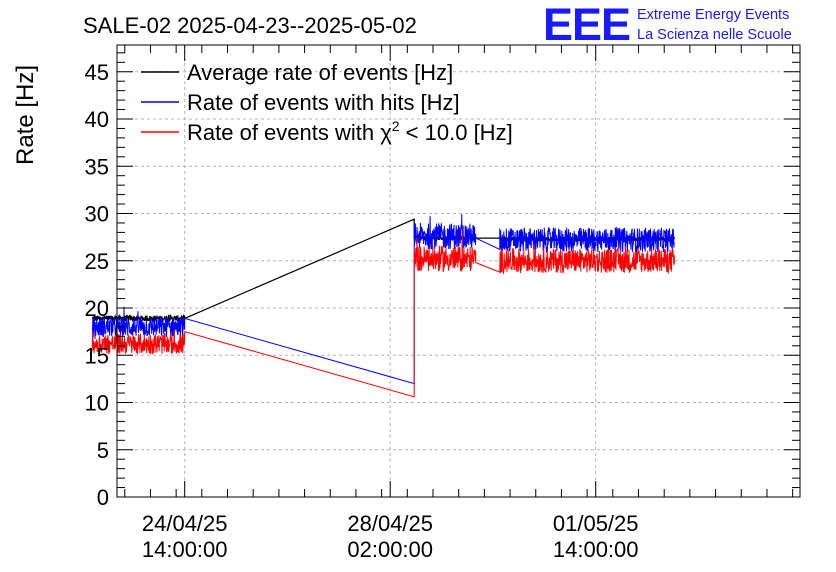  I want to click on y-tick-label: 40, so click(97, 119).